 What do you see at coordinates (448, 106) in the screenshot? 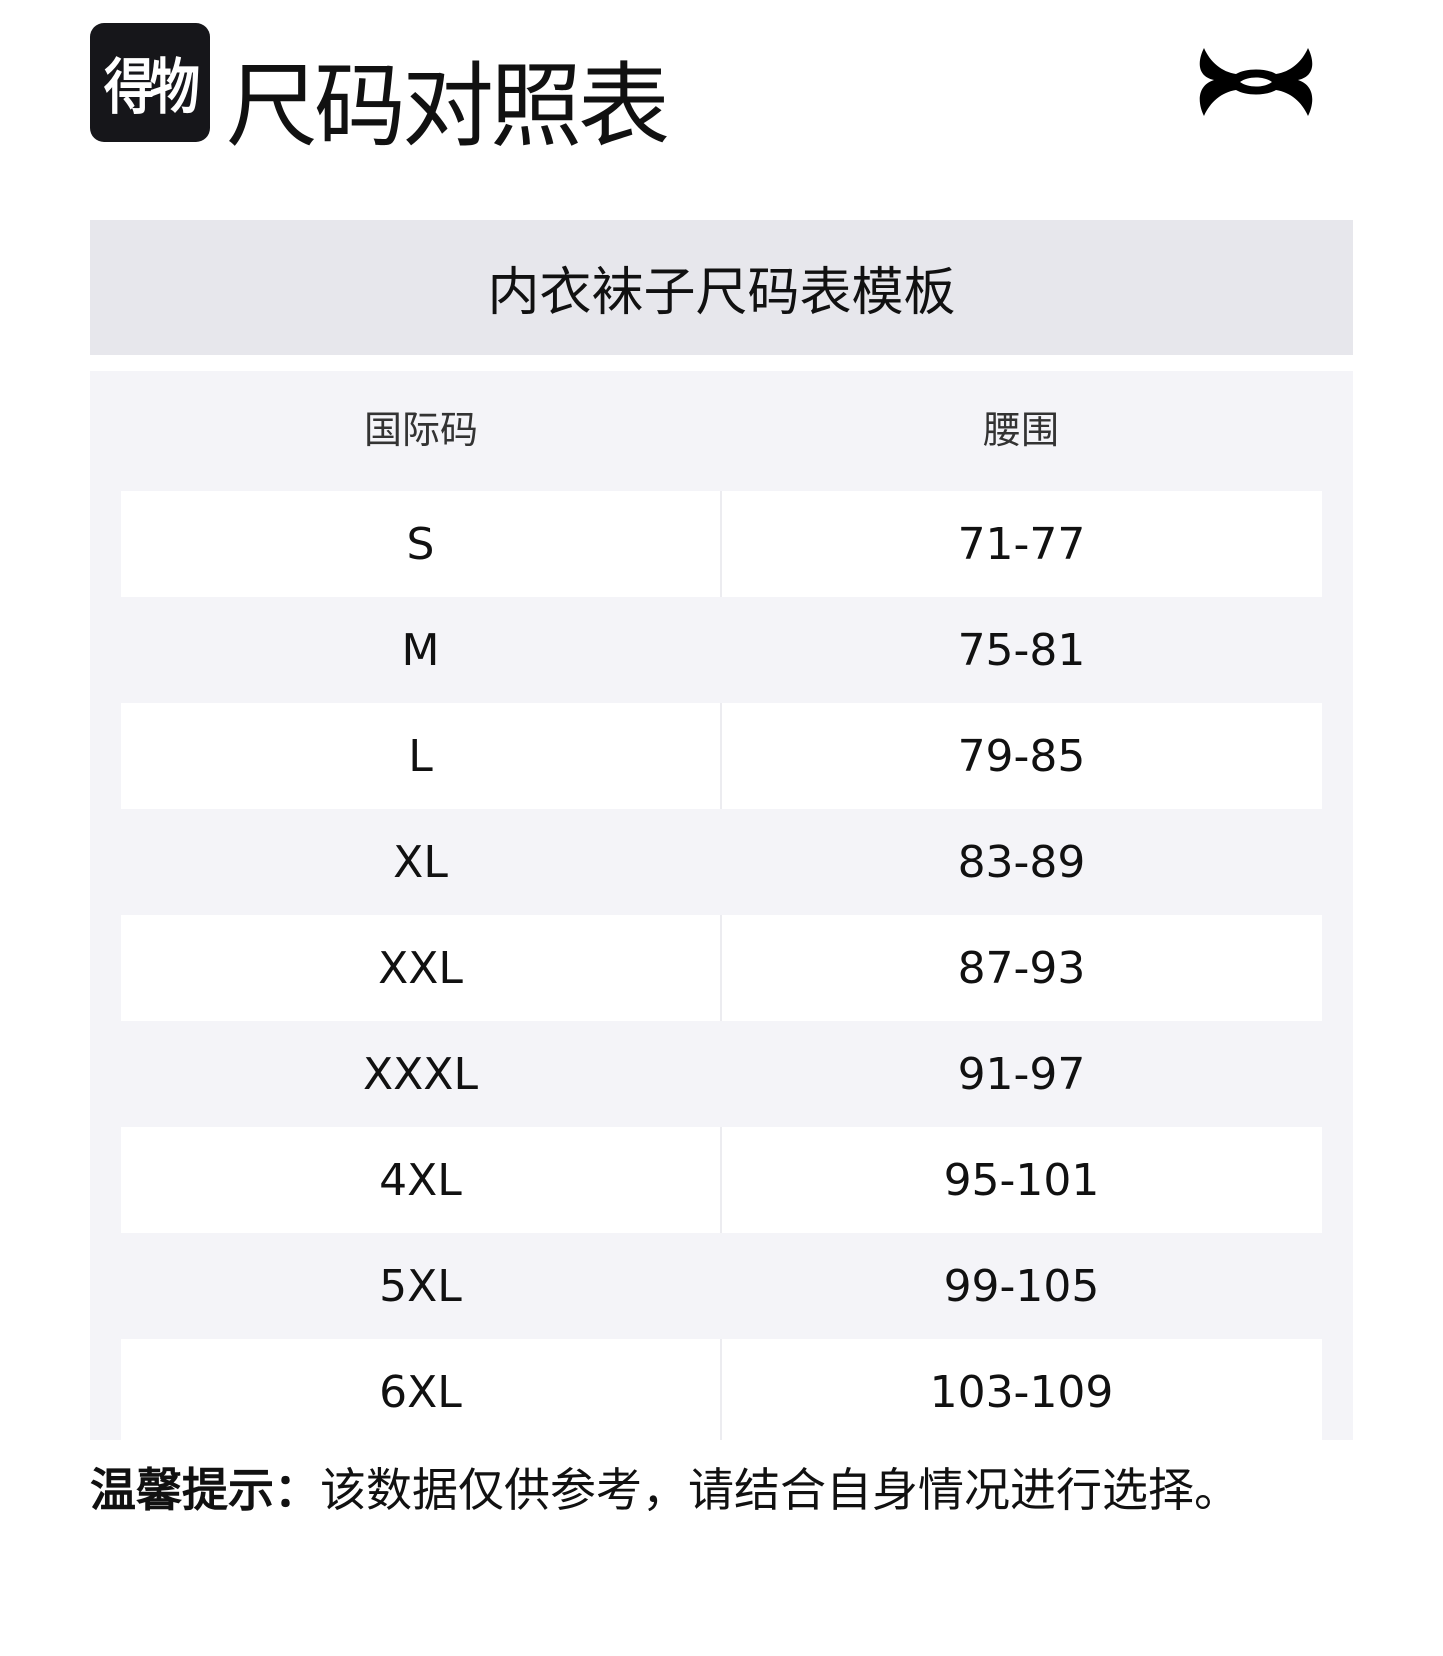
I see `page-title: 尺码对照表` at bounding box center [448, 106].